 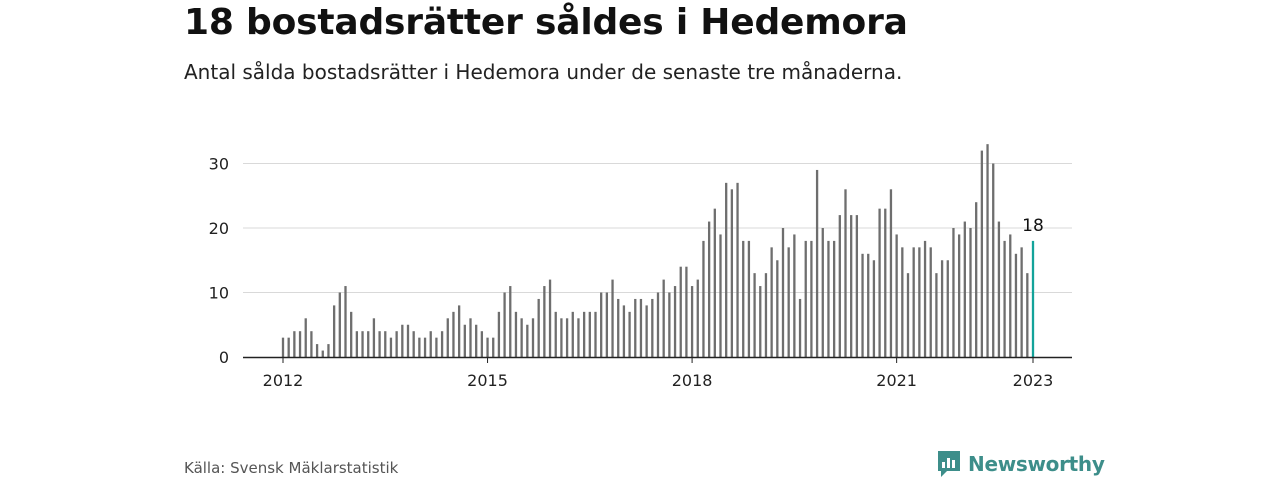 I want to click on newsworthy-logo-icon, so click(x=949, y=464).